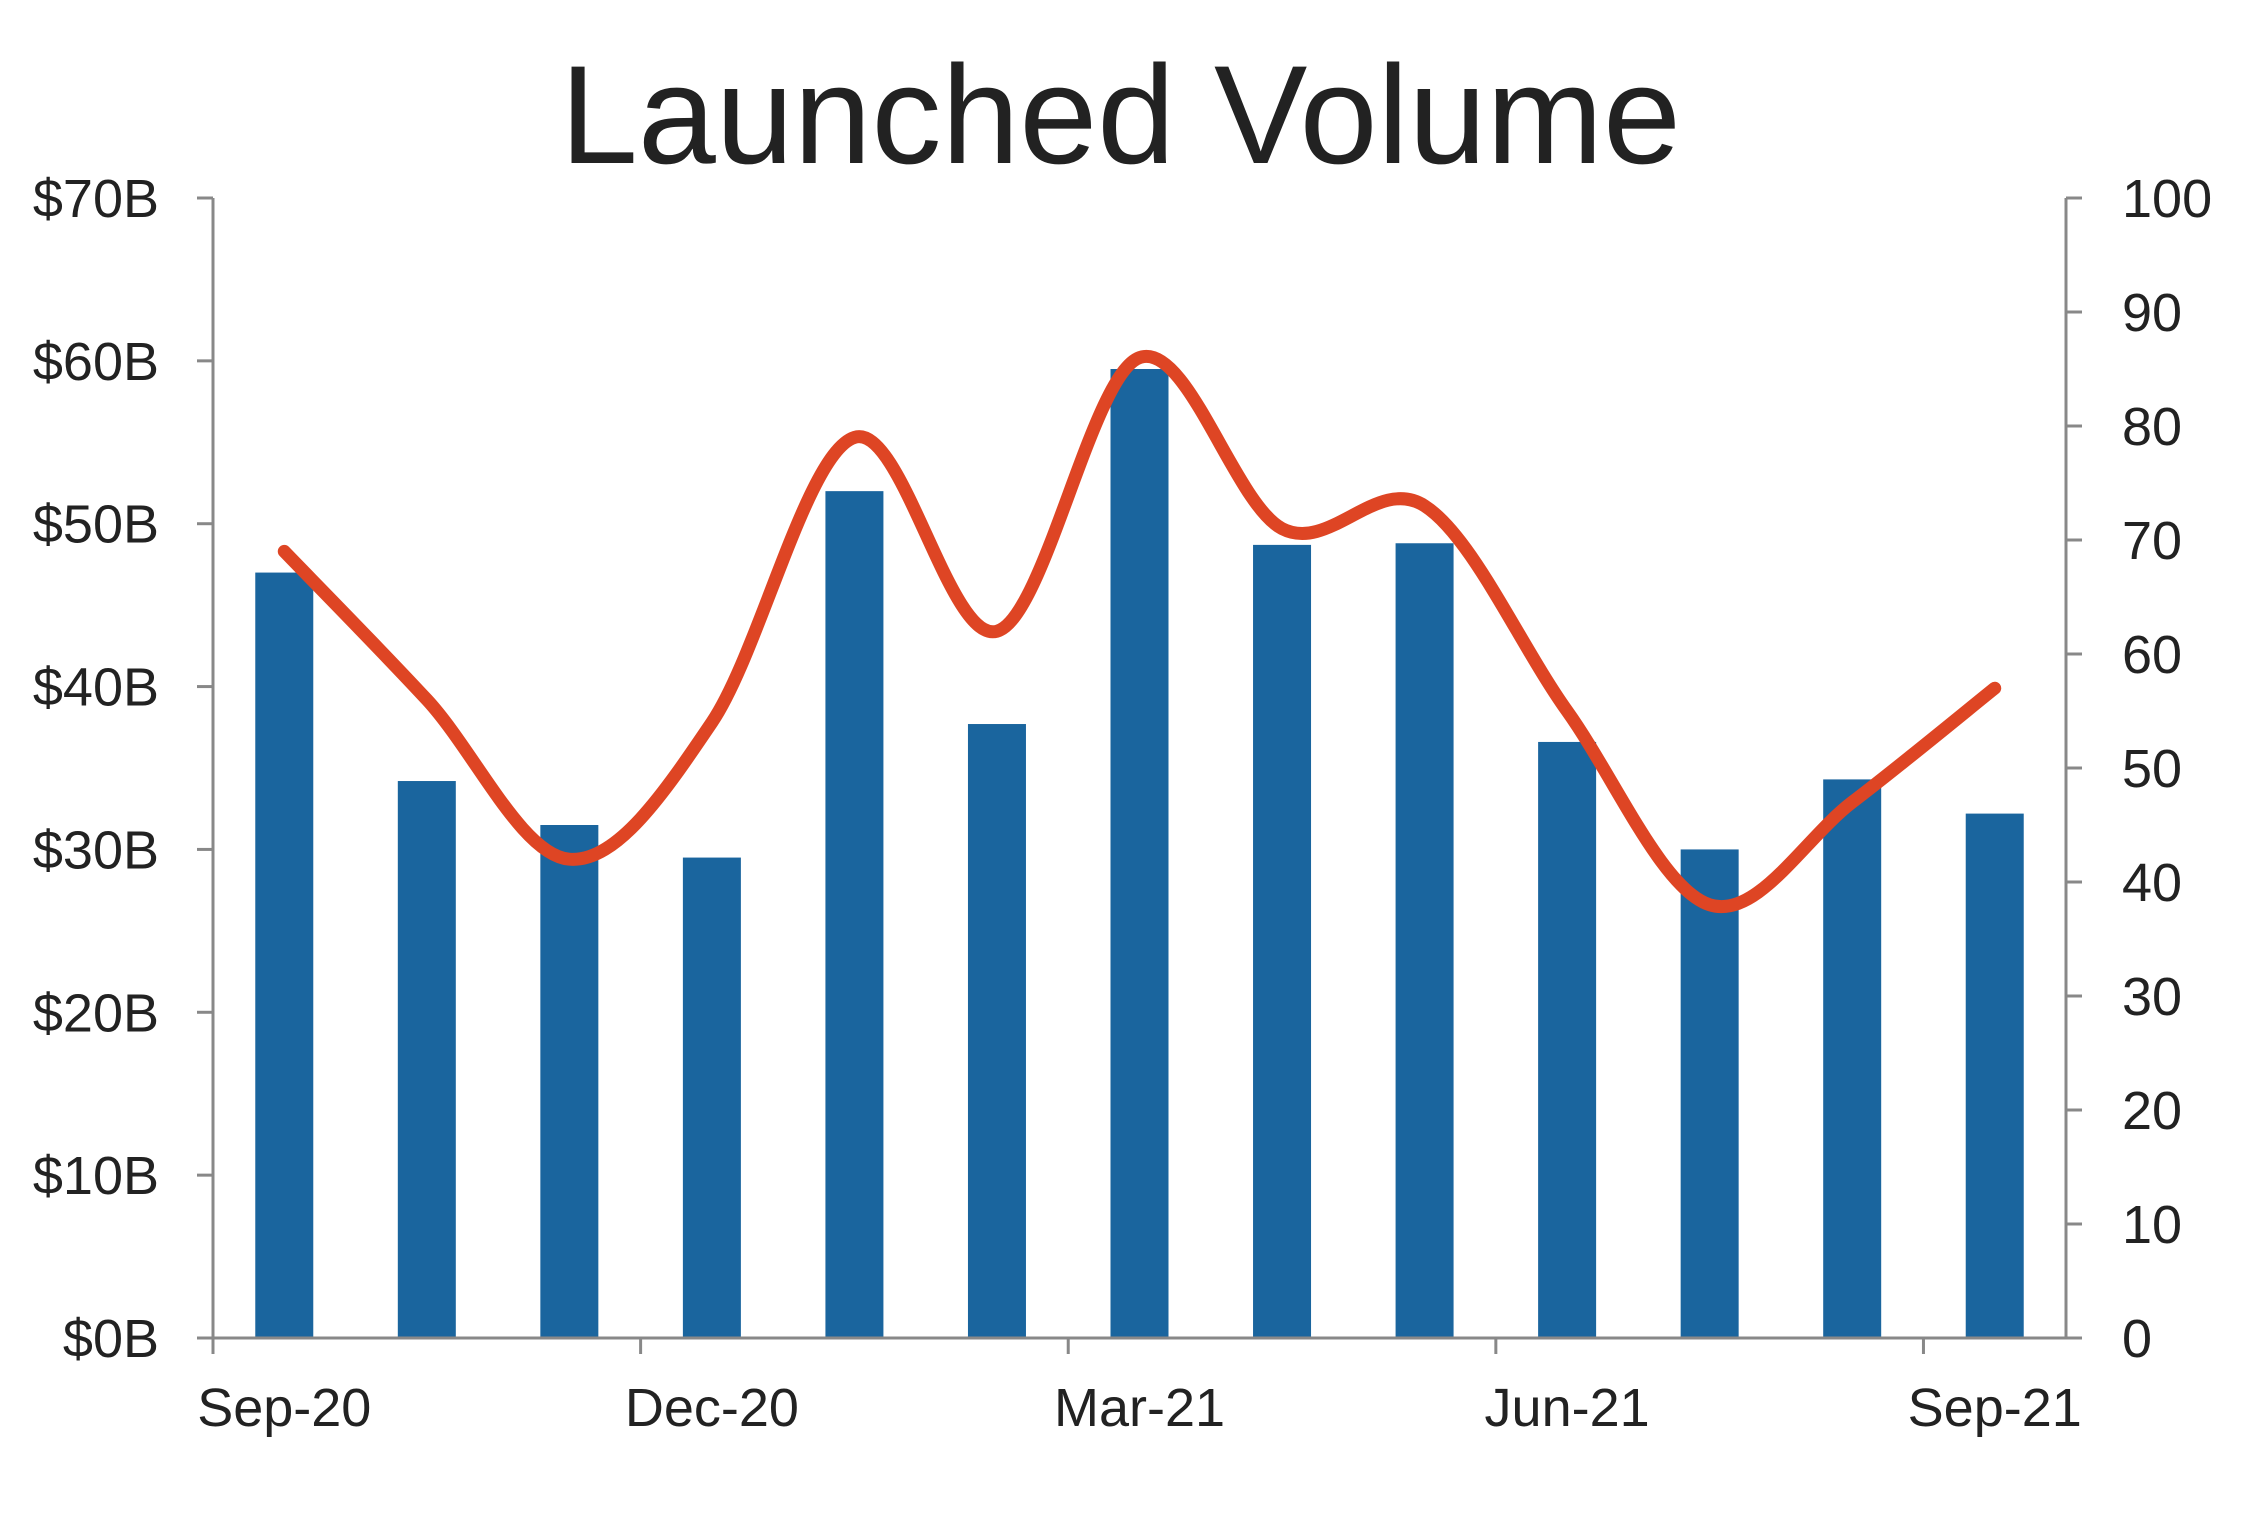  Describe the element at coordinates (2152, 541) in the screenshot. I see `y-right-tick-label: 70` at that location.